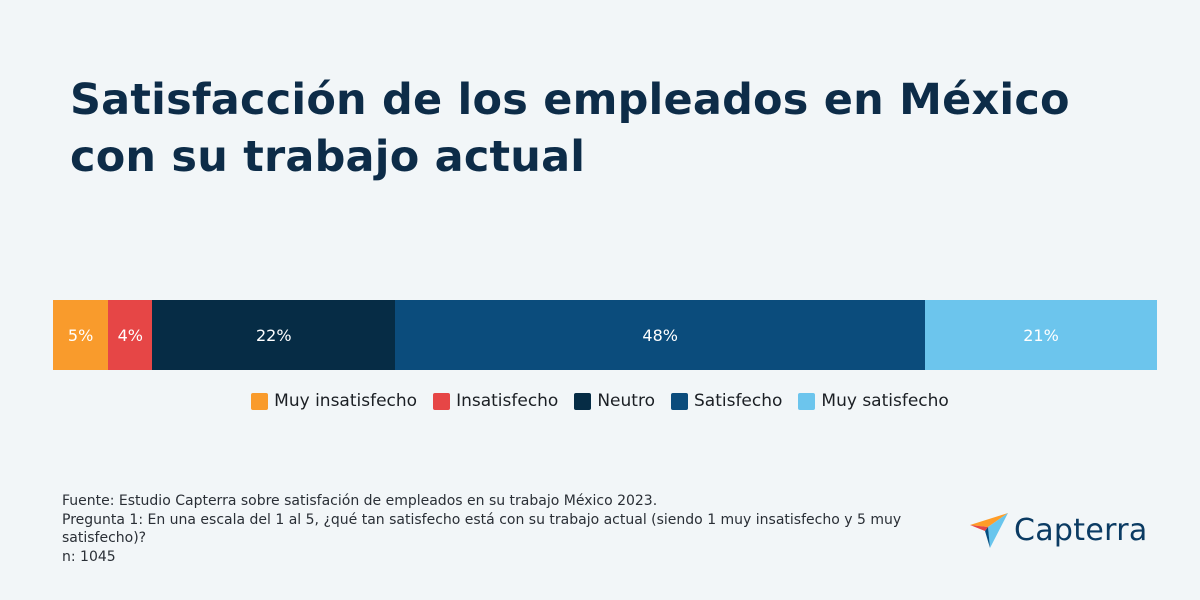 Image resolution: width=1200 pixels, height=600 pixels. I want to click on legend-item-muy-satisfecho: Muy satisfecho, so click(873, 401).